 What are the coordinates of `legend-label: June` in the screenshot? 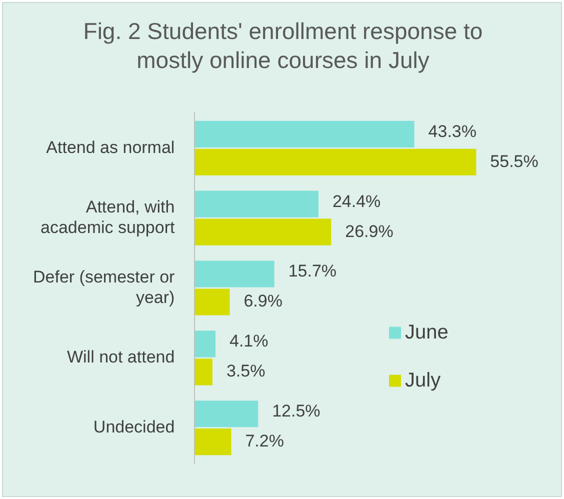 It's located at (426, 332).